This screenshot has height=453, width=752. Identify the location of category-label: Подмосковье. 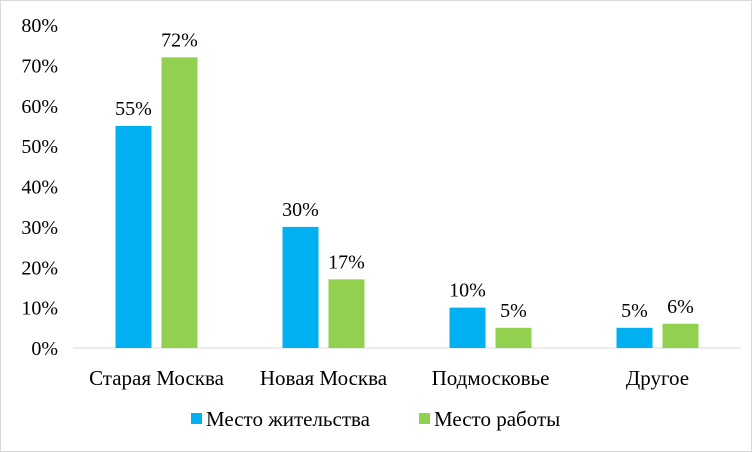
(491, 378).